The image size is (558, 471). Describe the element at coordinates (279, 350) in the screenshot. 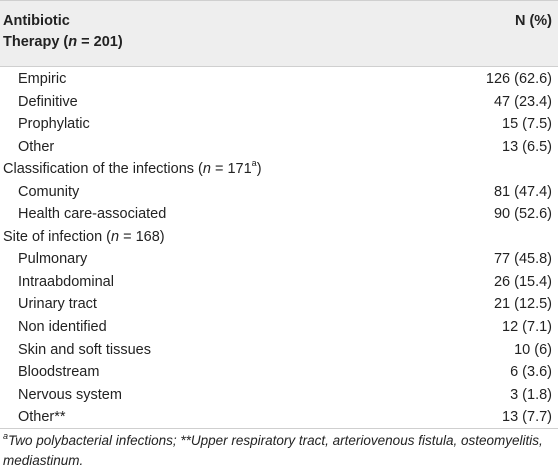

I see `table-row: Skin and soft tissues 10 (6)` at that location.